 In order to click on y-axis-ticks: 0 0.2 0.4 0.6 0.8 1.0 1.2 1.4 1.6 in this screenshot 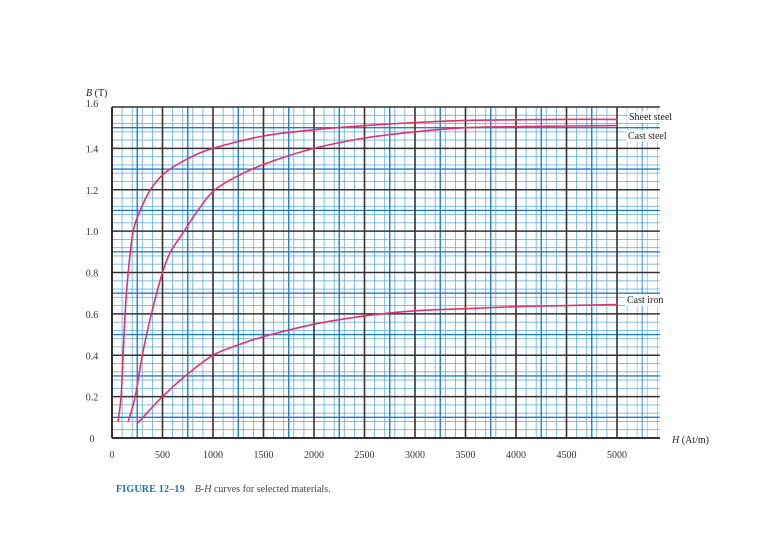, I will do `click(92, 272)`.